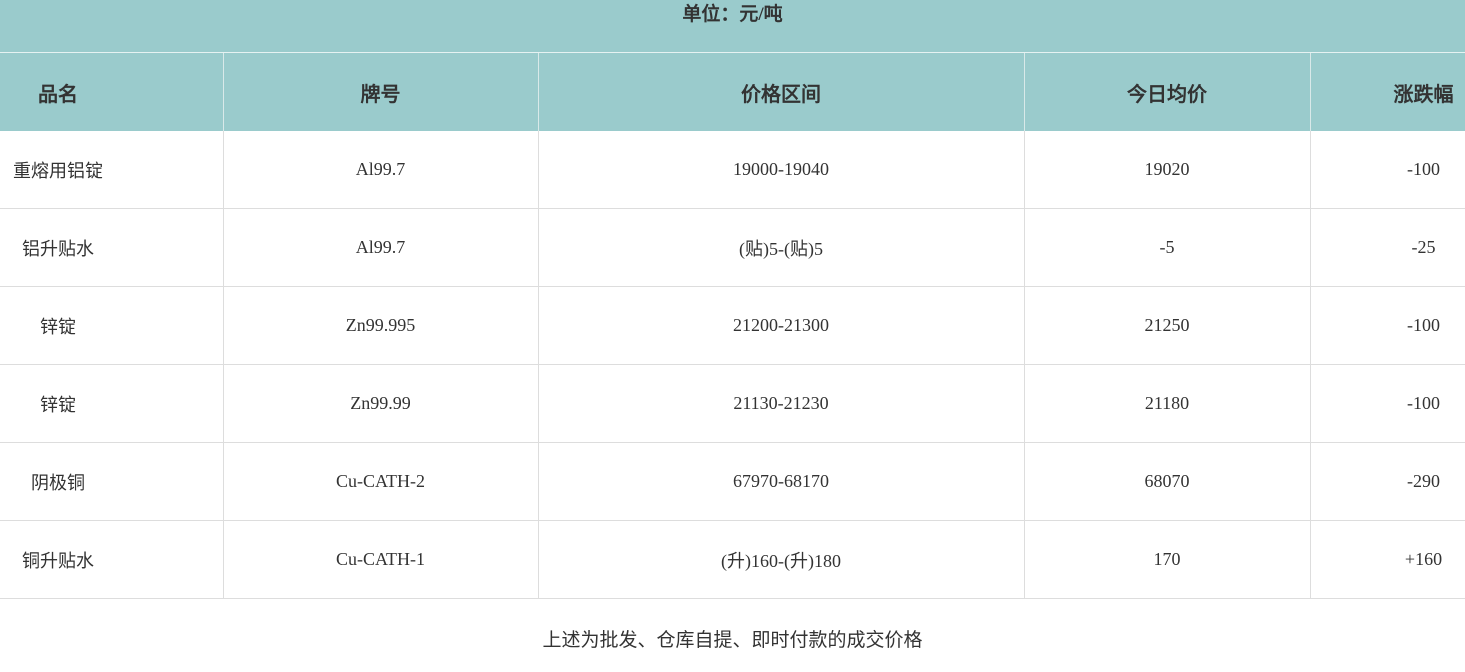 The image size is (1465, 672). What do you see at coordinates (112, 481) in the screenshot?
I see `cell-product: 阴极铜` at bounding box center [112, 481].